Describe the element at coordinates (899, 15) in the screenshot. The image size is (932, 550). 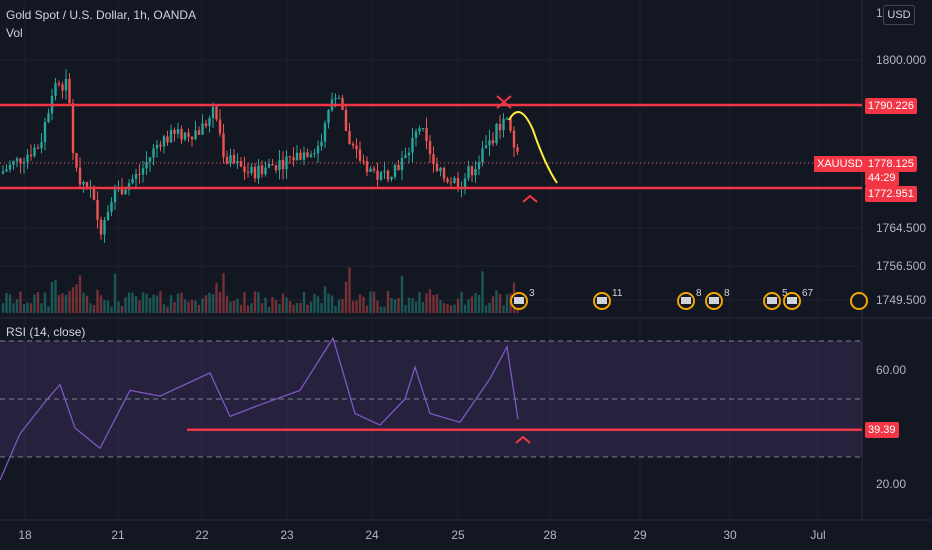
I see `currency-button: USD` at that location.